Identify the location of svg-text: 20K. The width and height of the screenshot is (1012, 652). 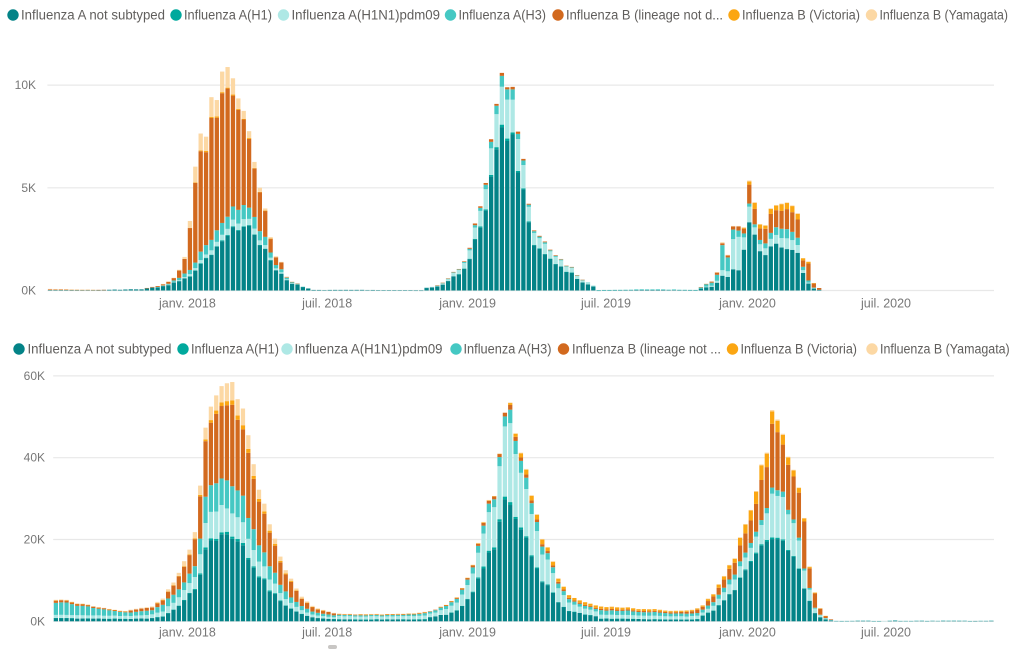
(34, 540).